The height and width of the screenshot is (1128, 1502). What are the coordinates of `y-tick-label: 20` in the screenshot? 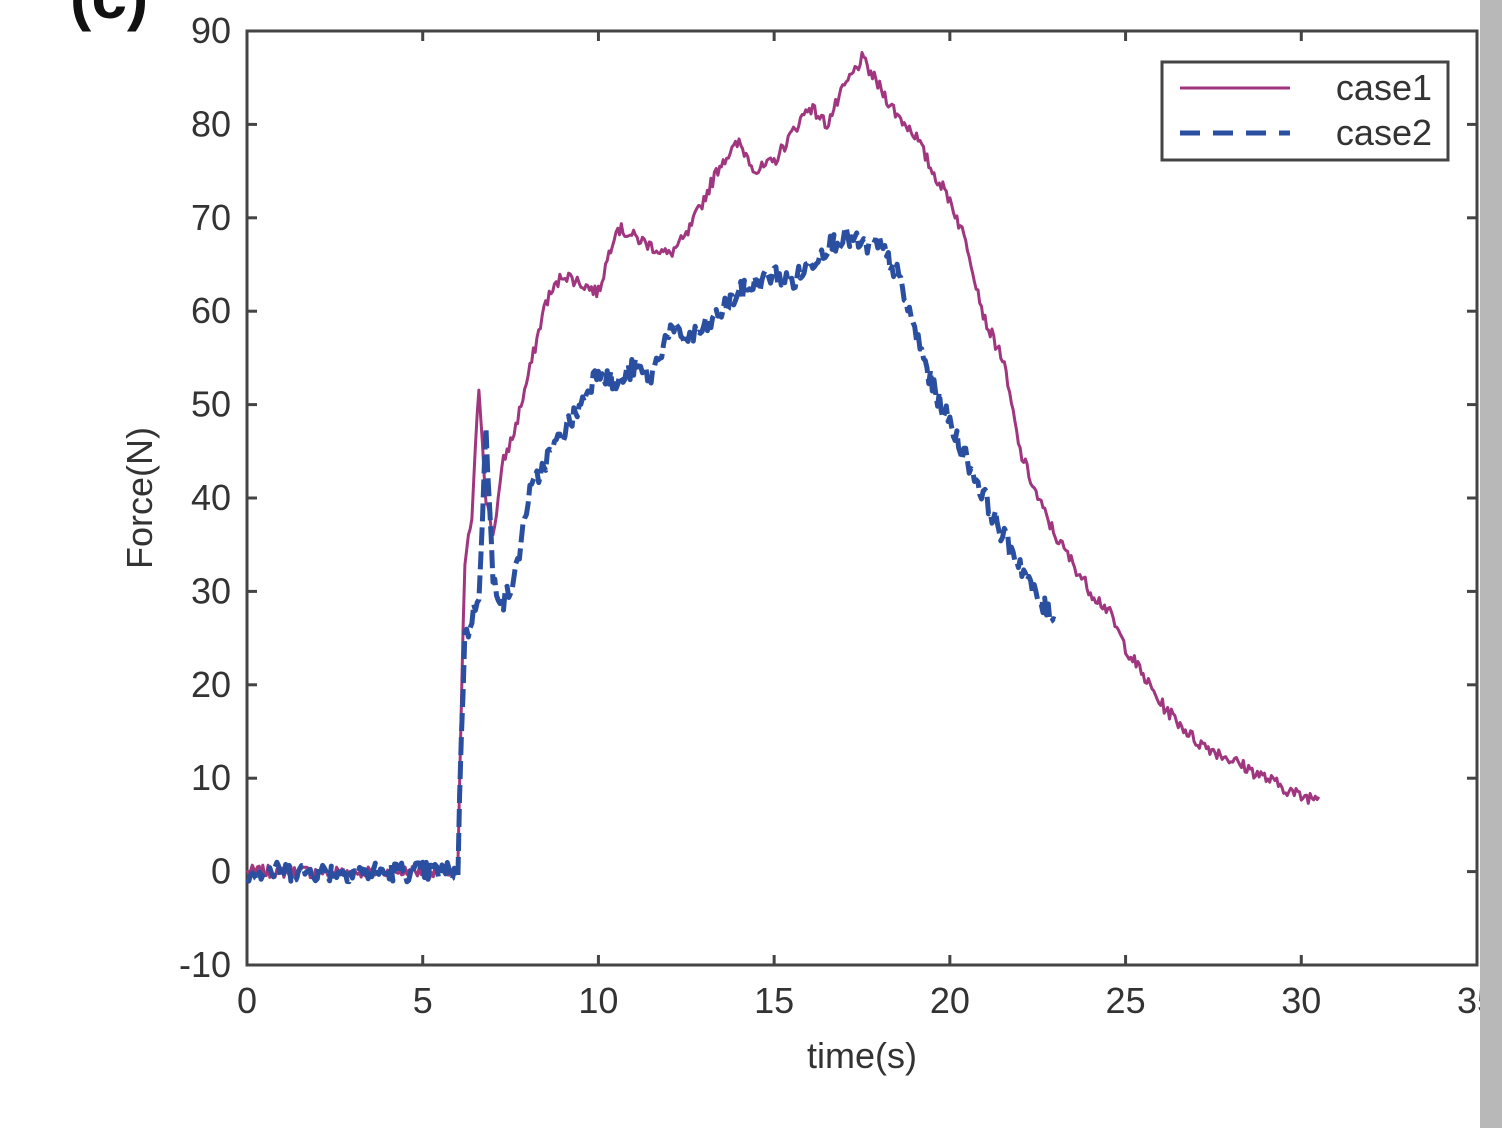 It's located at (211, 684).